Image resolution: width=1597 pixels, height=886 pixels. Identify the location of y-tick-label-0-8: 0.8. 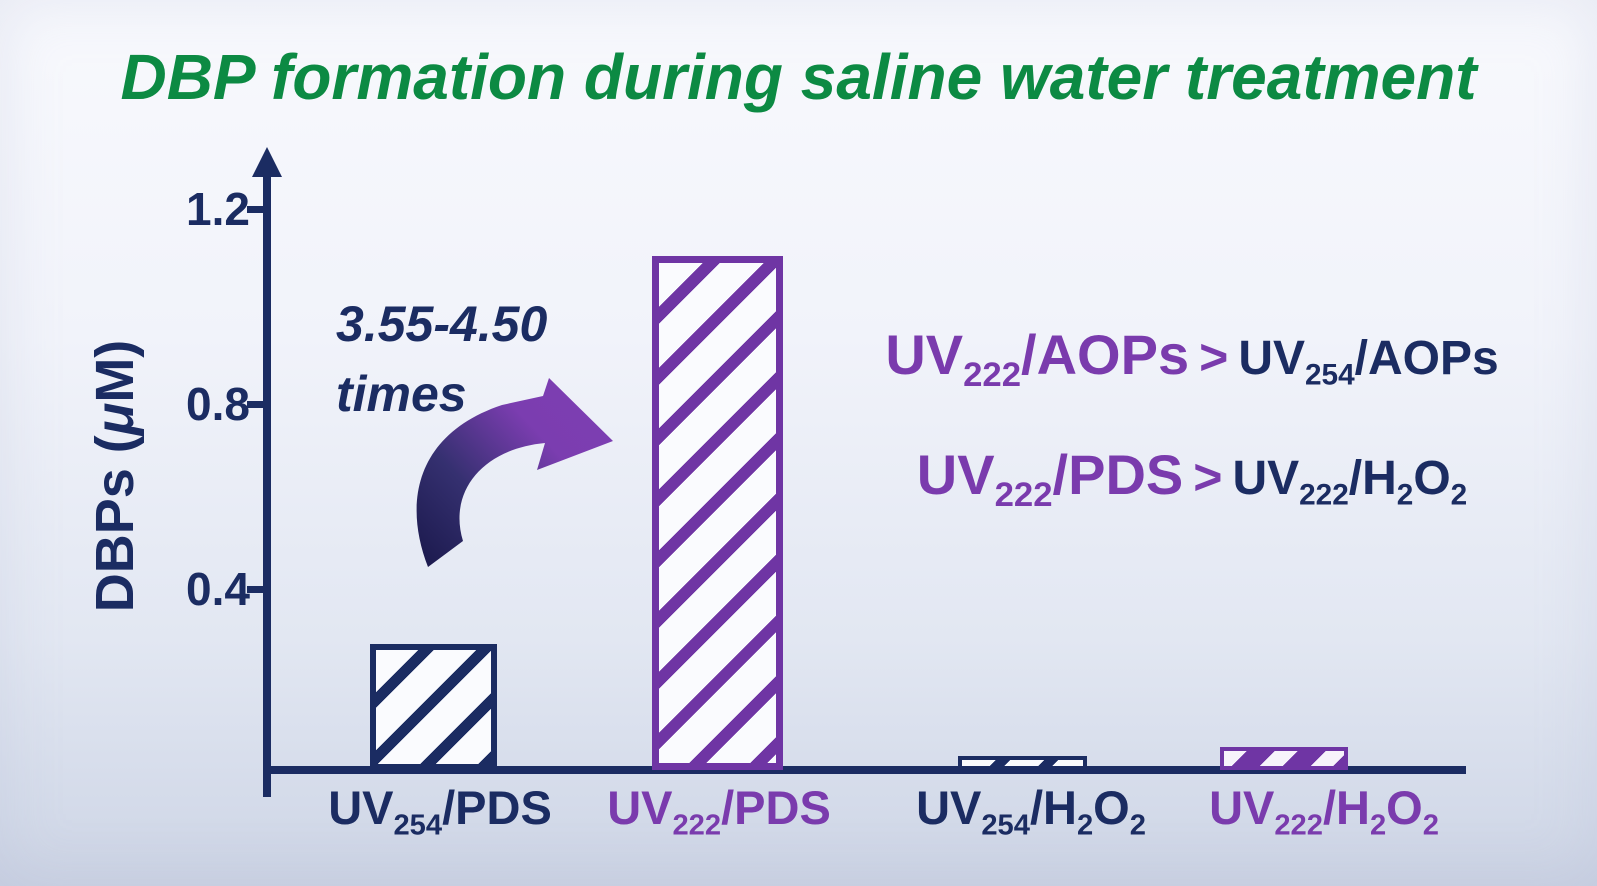
(218, 404).